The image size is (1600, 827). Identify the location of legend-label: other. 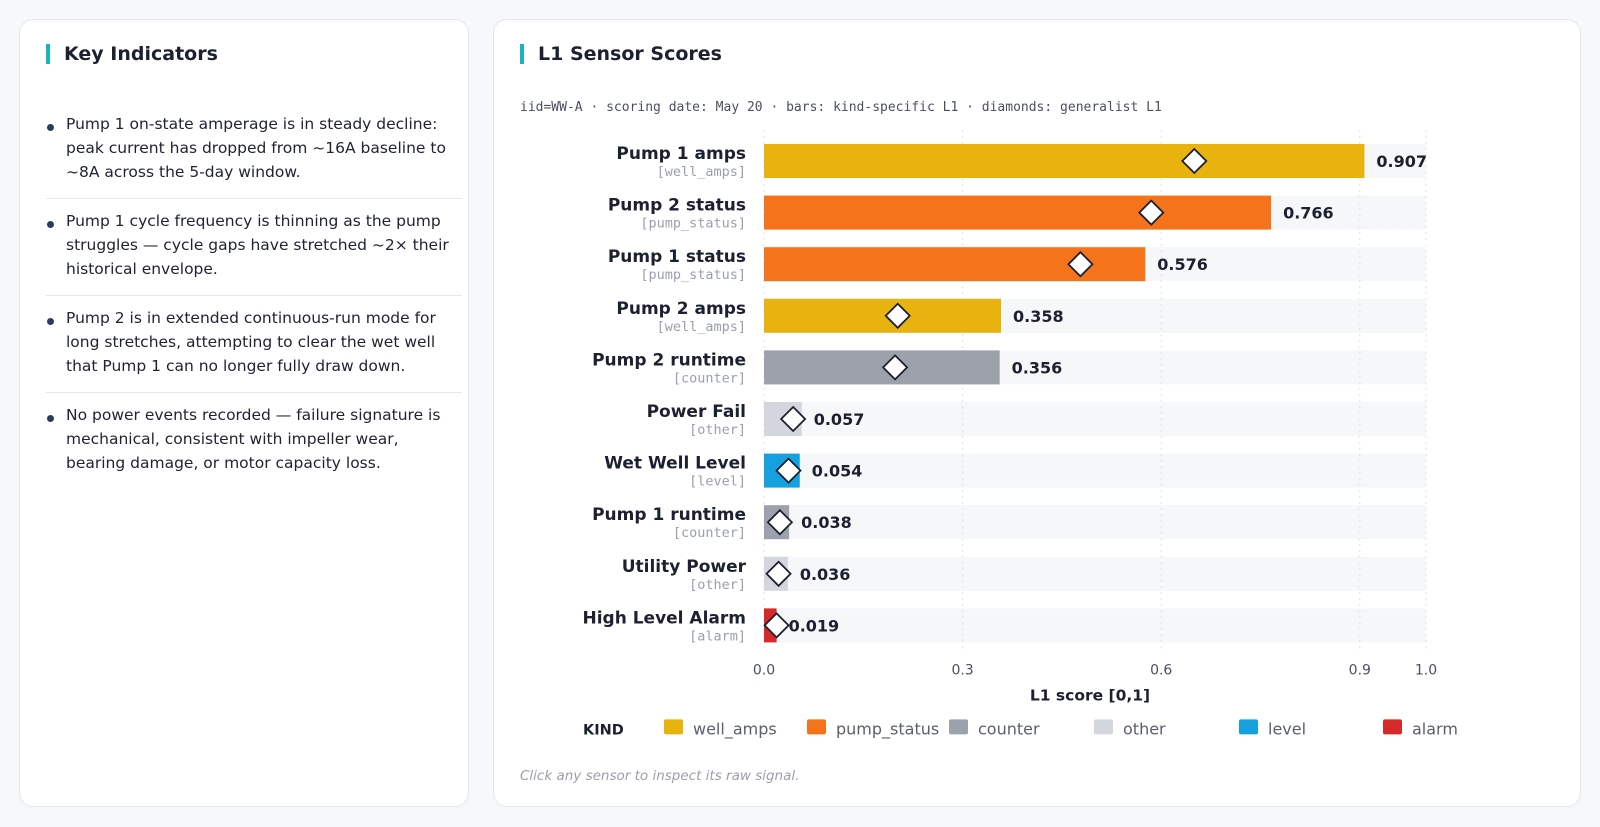
(1144, 728).